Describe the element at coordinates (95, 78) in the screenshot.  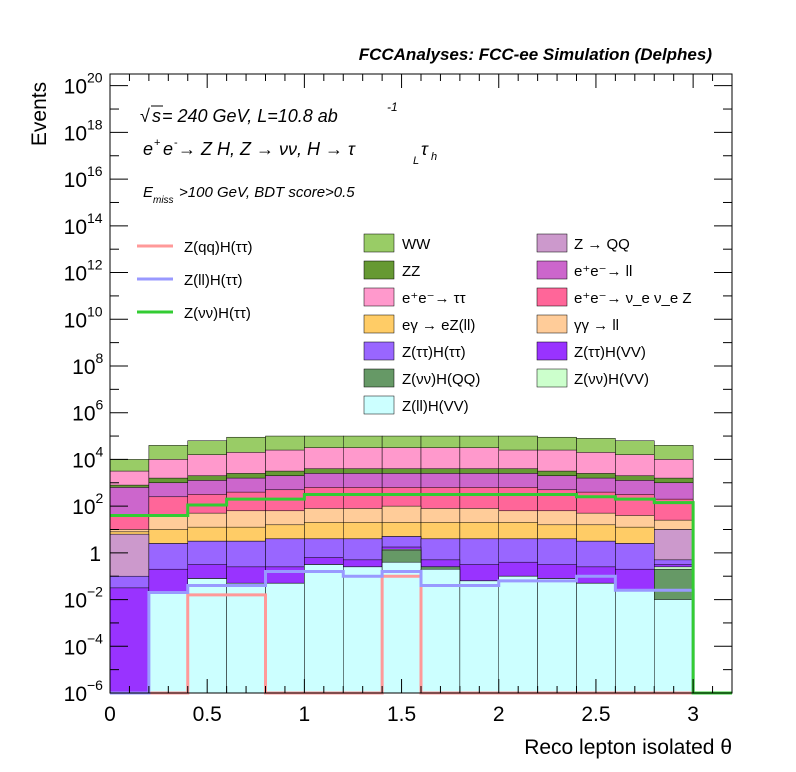
I see `y-tick-exp: 20` at that location.